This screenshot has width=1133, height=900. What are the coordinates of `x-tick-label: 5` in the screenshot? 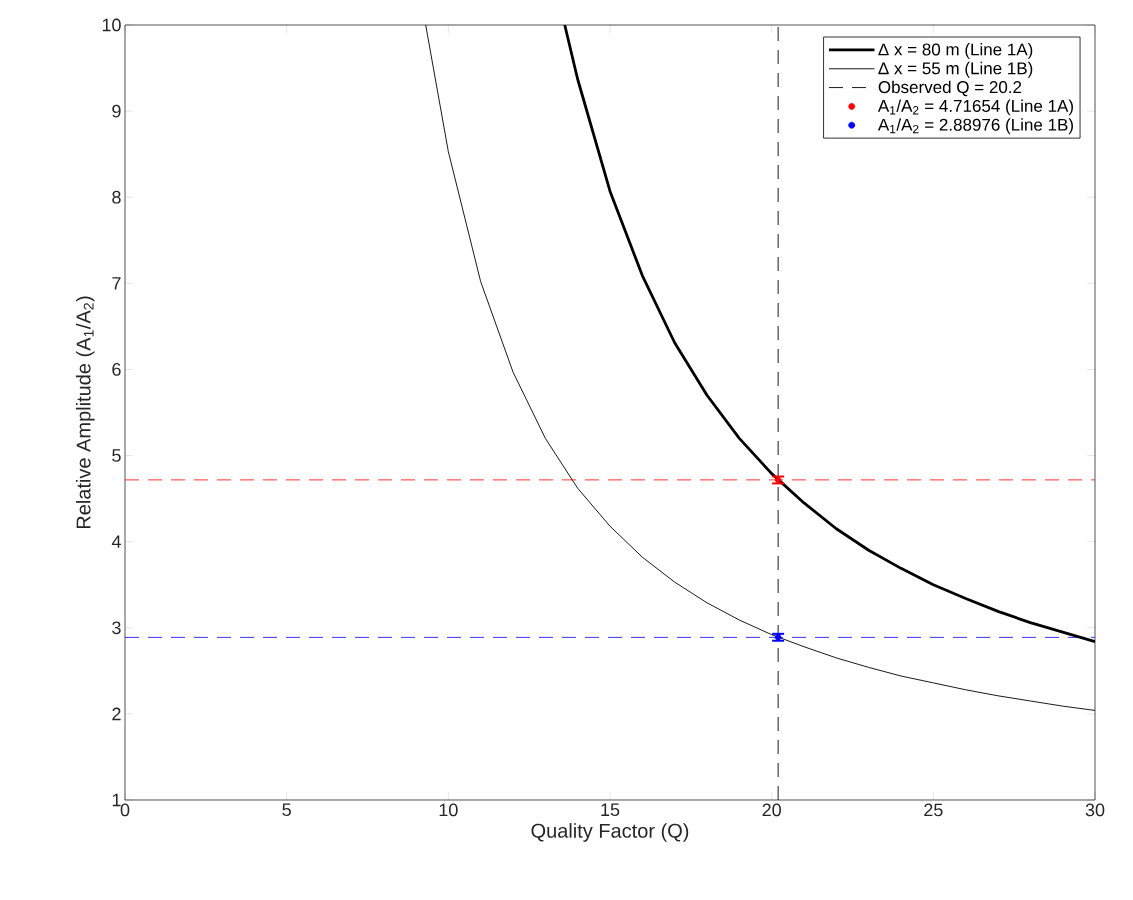 It's located at (286, 810).